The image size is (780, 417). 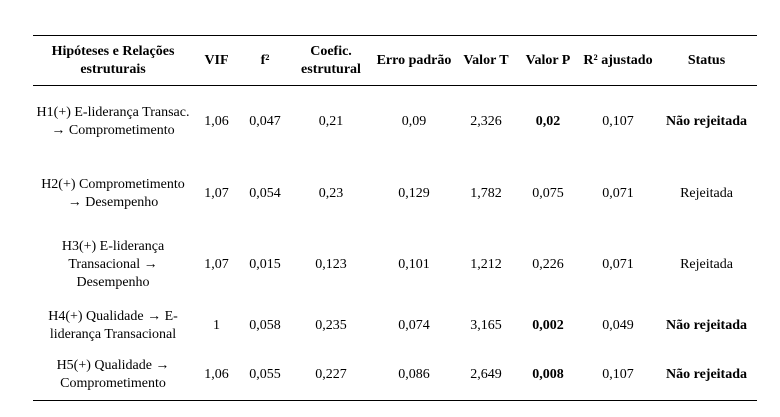 I want to click on value-cell: 3,165, so click(x=486, y=325).